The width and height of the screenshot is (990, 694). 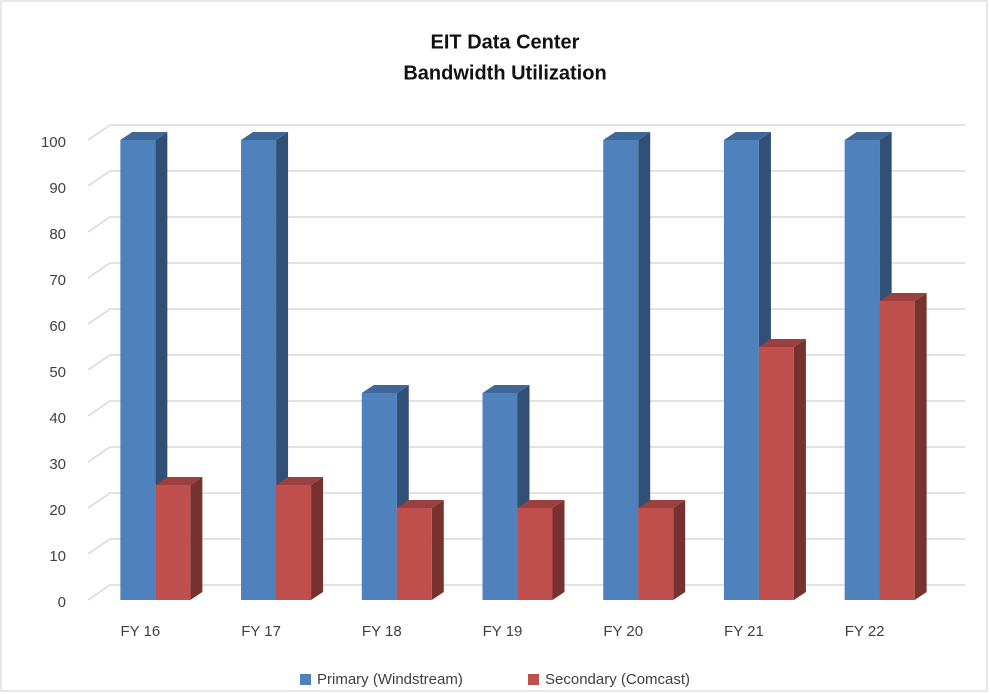 I want to click on y-tick-label: 10, so click(x=57, y=556).